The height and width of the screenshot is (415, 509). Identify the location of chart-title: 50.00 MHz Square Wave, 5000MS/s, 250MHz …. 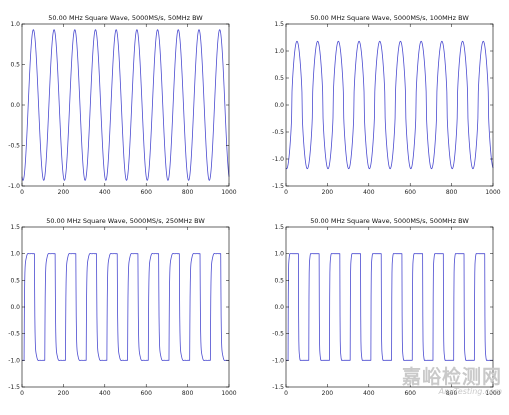
(125, 221).